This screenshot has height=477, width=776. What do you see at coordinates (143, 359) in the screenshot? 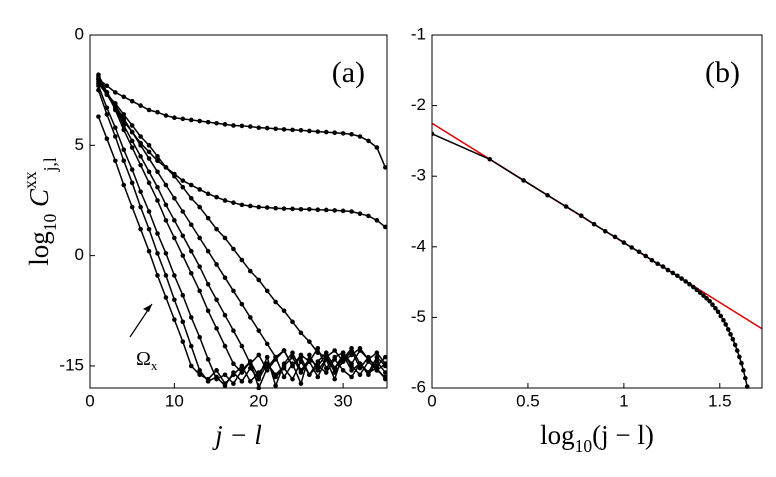
I see `label-part: Ω` at bounding box center [143, 359].